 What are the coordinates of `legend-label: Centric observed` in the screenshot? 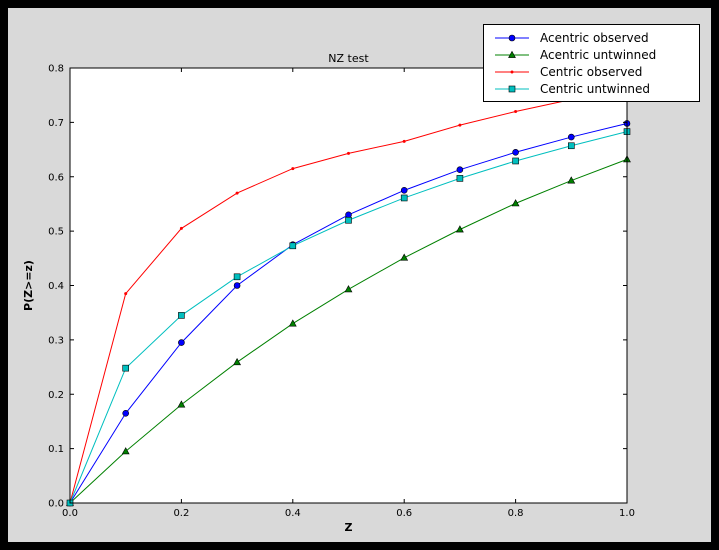 It's located at (591, 71).